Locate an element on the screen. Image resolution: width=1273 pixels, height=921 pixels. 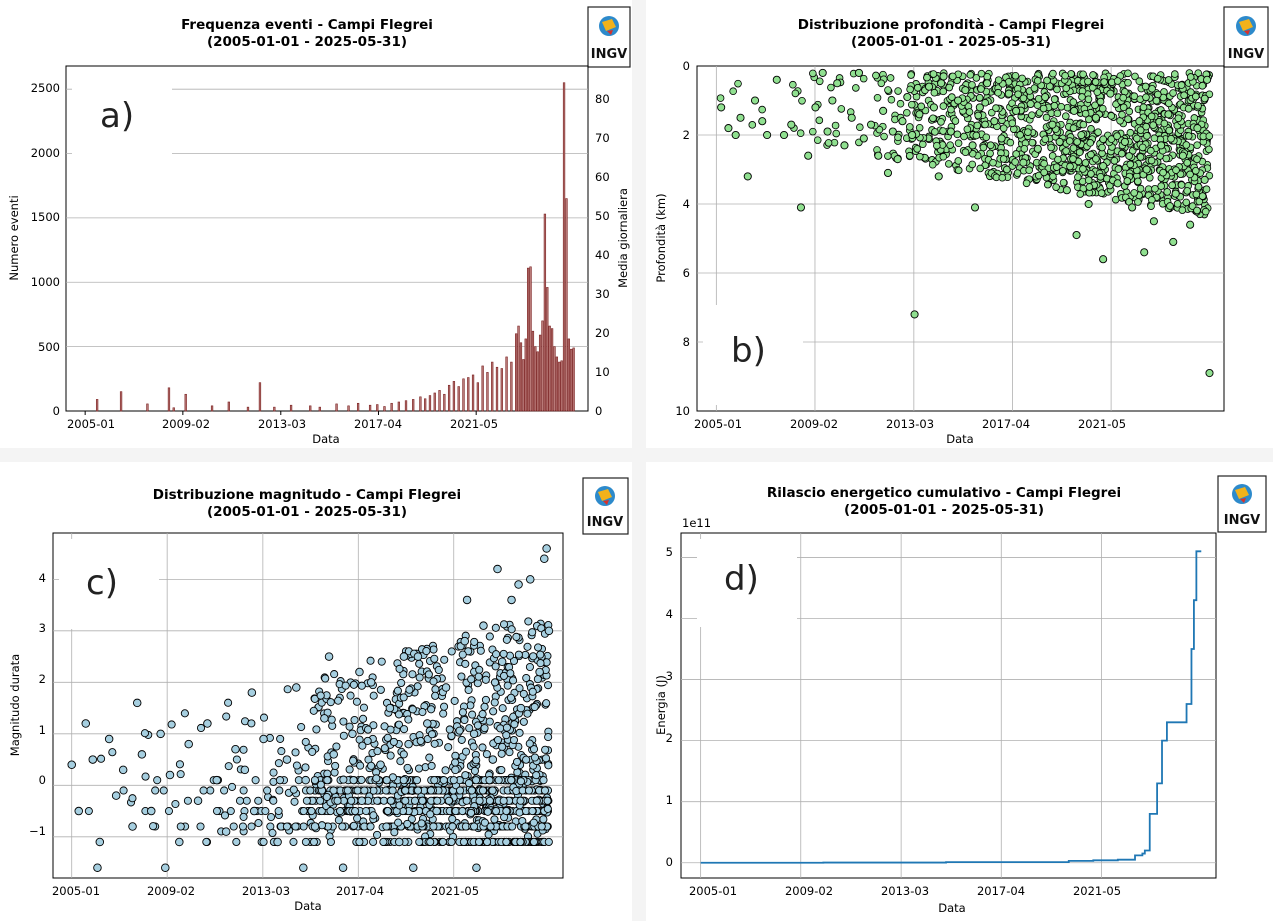
panel-c-label-box is located at coordinates (109, 584).